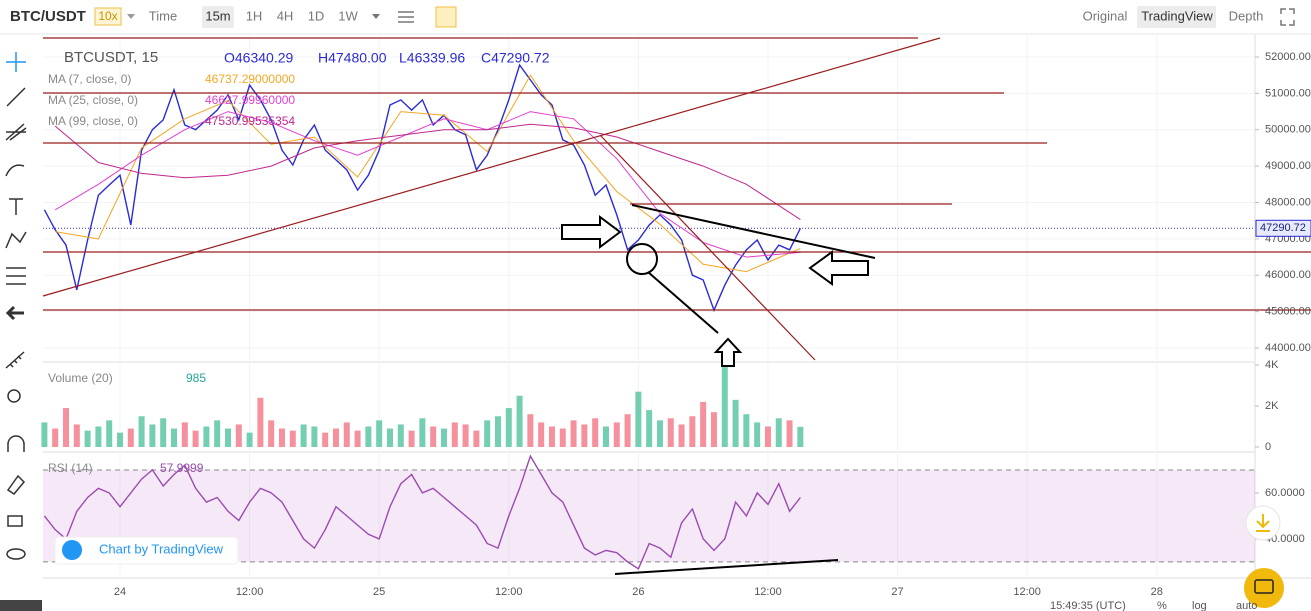 The height and width of the screenshot is (611, 1311). Describe the element at coordinates (1105, 15) in the screenshot. I see `view-option: Original` at that location.